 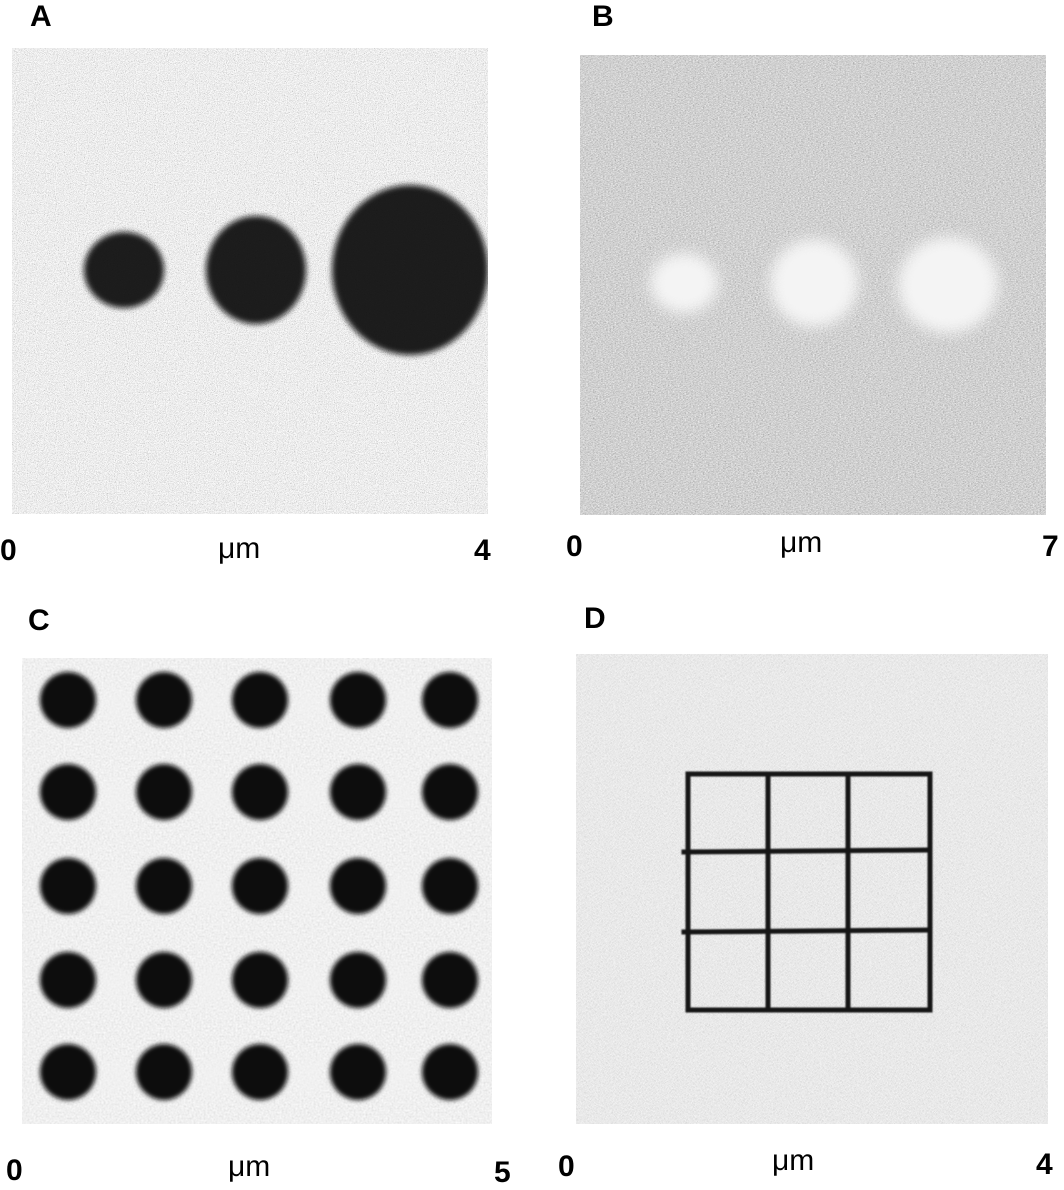 What do you see at coordinates (793, 1160) in the screenshot?
I see `panel-d-scale-unit: μm` at bounding box center [793, 1160].